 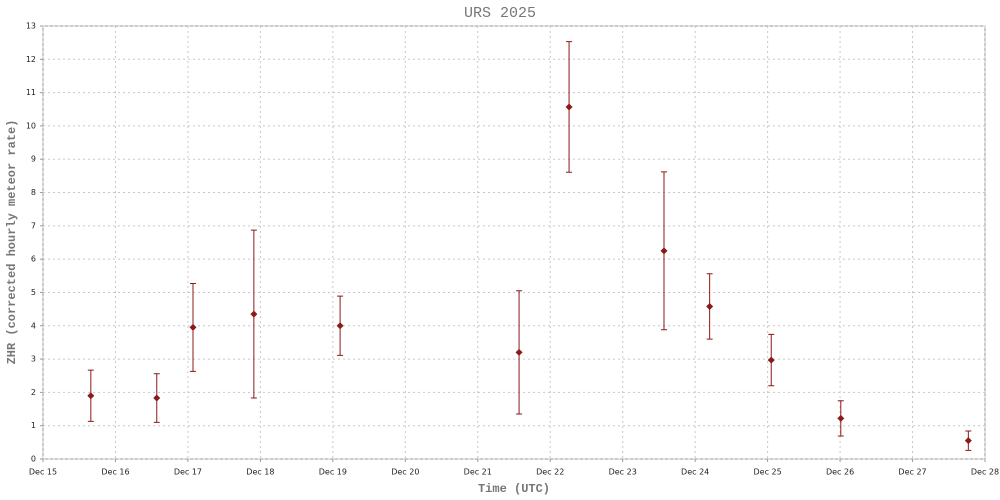 I want to click on x-tick-label: Dec 25, so click(x=768, y=472).